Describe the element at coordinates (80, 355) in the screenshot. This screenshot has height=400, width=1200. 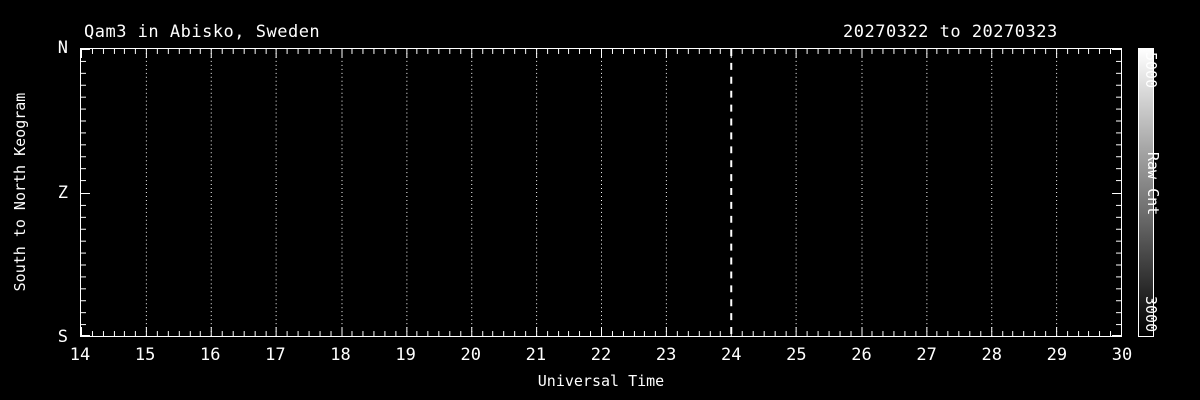
I see `x-tick-label: 14` at that location.